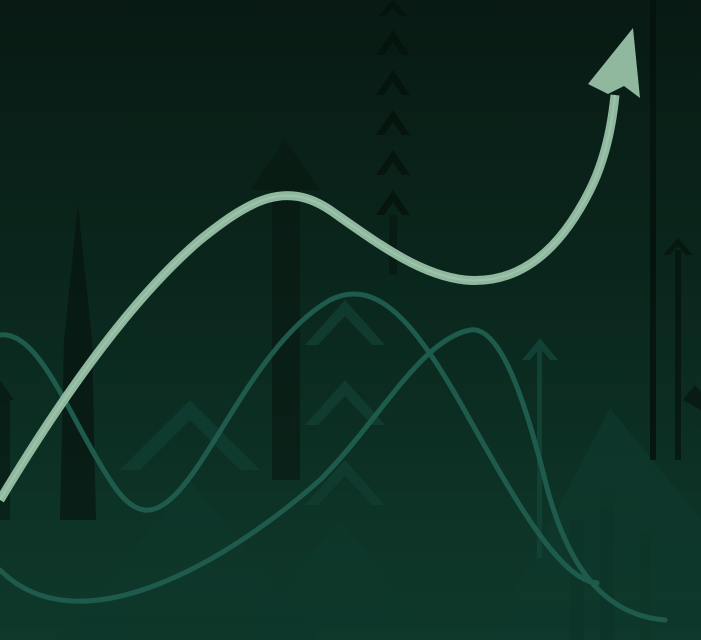 The image size is (701, 640). Describe the element at coordinates (614, 63) in the screenshot. I see `trend-up-arrow-icon` at that location.